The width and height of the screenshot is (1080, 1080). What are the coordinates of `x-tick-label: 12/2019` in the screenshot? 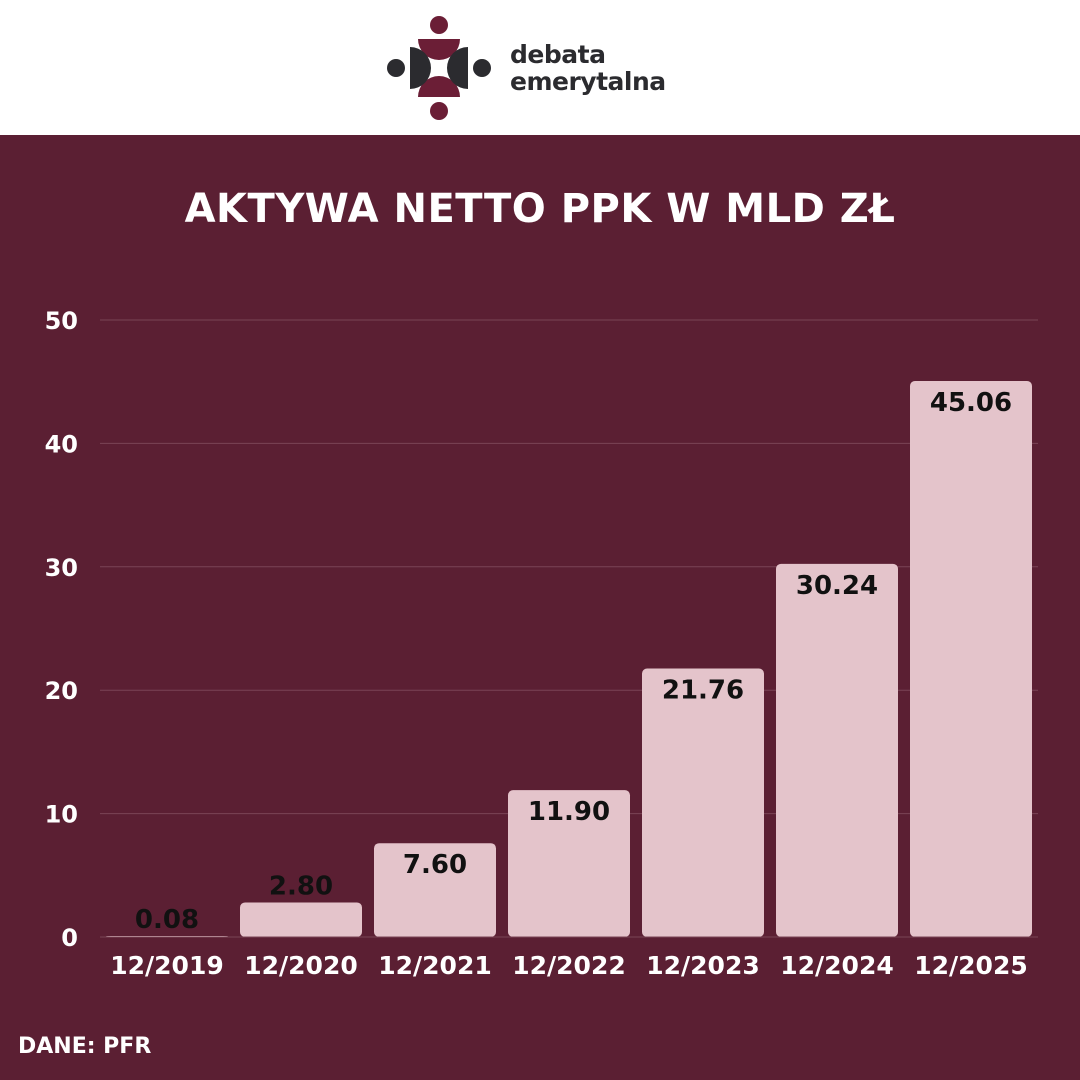 It's located at (167, 965).